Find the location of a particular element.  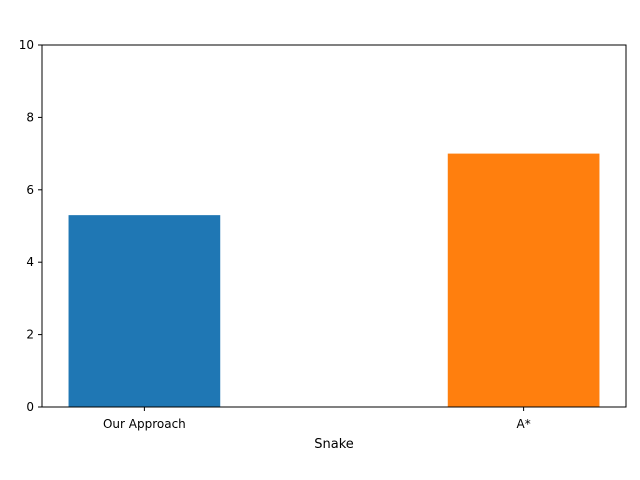

y-tick-label: 10 is located at coordinates (26, 45).